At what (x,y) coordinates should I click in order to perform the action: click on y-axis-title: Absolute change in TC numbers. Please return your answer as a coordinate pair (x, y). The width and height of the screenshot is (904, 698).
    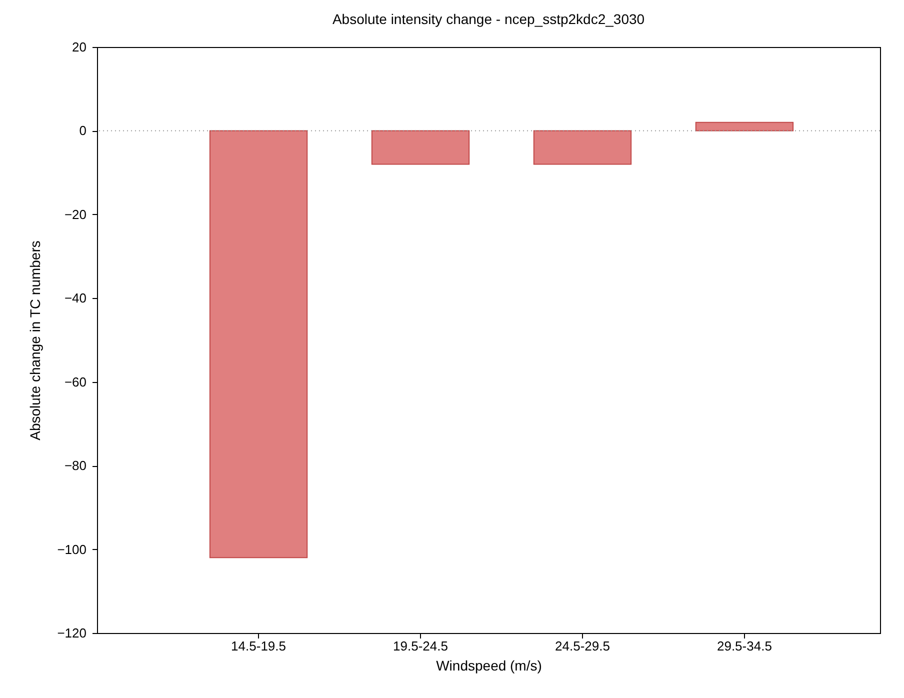
    Looking at the image, I should click on (35, 340).